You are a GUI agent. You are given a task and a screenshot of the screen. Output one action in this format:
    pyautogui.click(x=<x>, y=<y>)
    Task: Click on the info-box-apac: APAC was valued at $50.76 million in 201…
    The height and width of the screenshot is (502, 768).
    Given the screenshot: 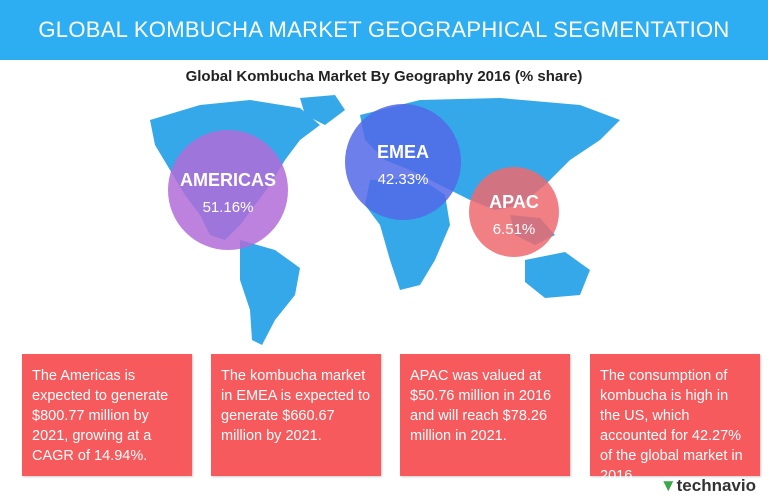 What is the action you would take?
    pyautogui.click(x=485, y=415)
    